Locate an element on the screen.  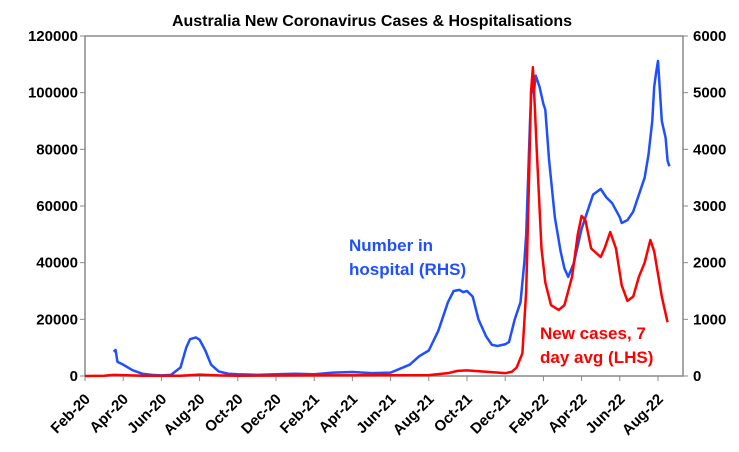
y-left-tick-label: 60000 is located at coordinates (57, 206).